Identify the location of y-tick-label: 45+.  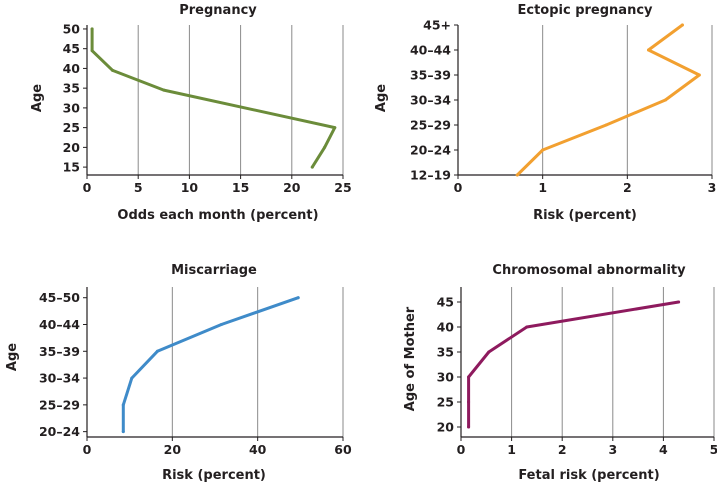
(437, 25).